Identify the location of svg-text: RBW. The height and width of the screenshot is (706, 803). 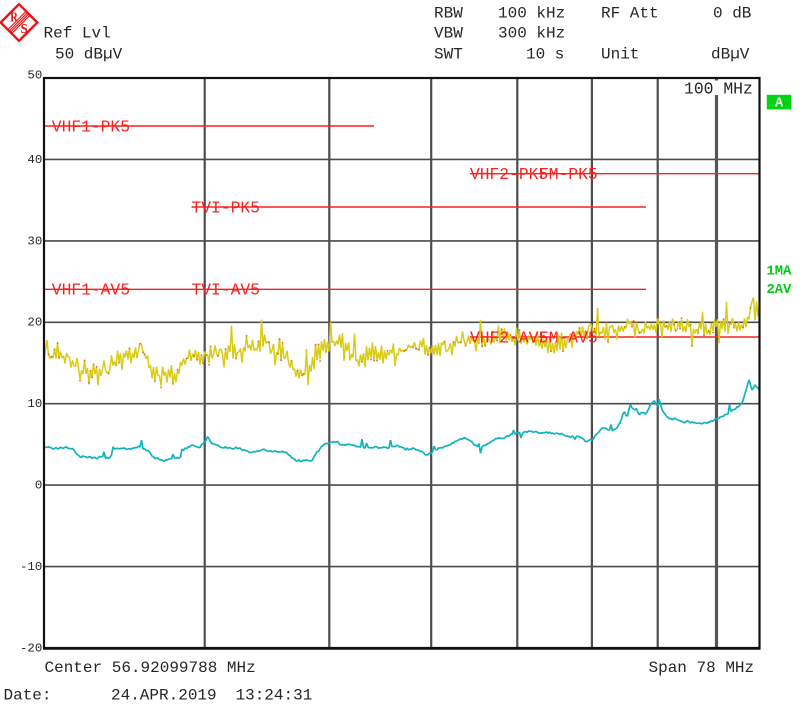
(448, 13).